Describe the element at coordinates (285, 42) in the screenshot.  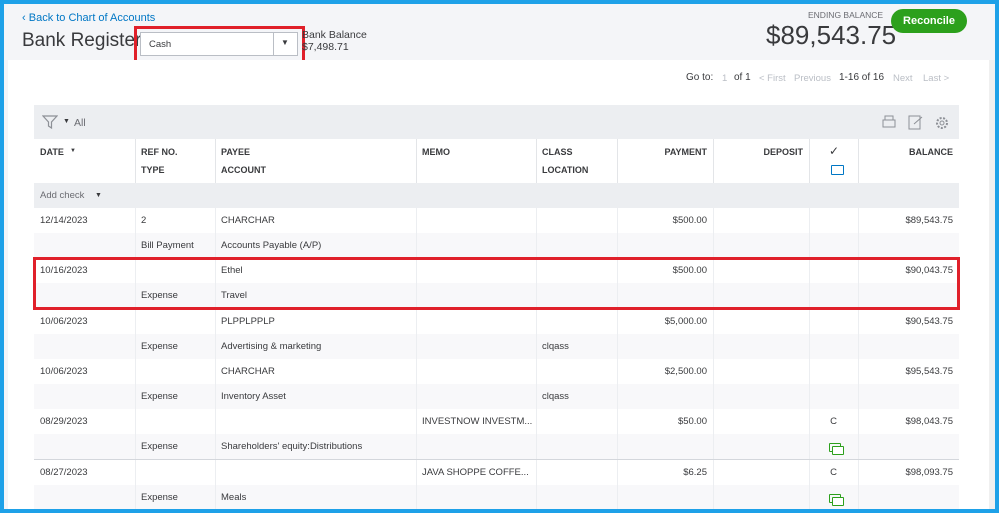
I see `dropdown-arrow: ▼` at that location.